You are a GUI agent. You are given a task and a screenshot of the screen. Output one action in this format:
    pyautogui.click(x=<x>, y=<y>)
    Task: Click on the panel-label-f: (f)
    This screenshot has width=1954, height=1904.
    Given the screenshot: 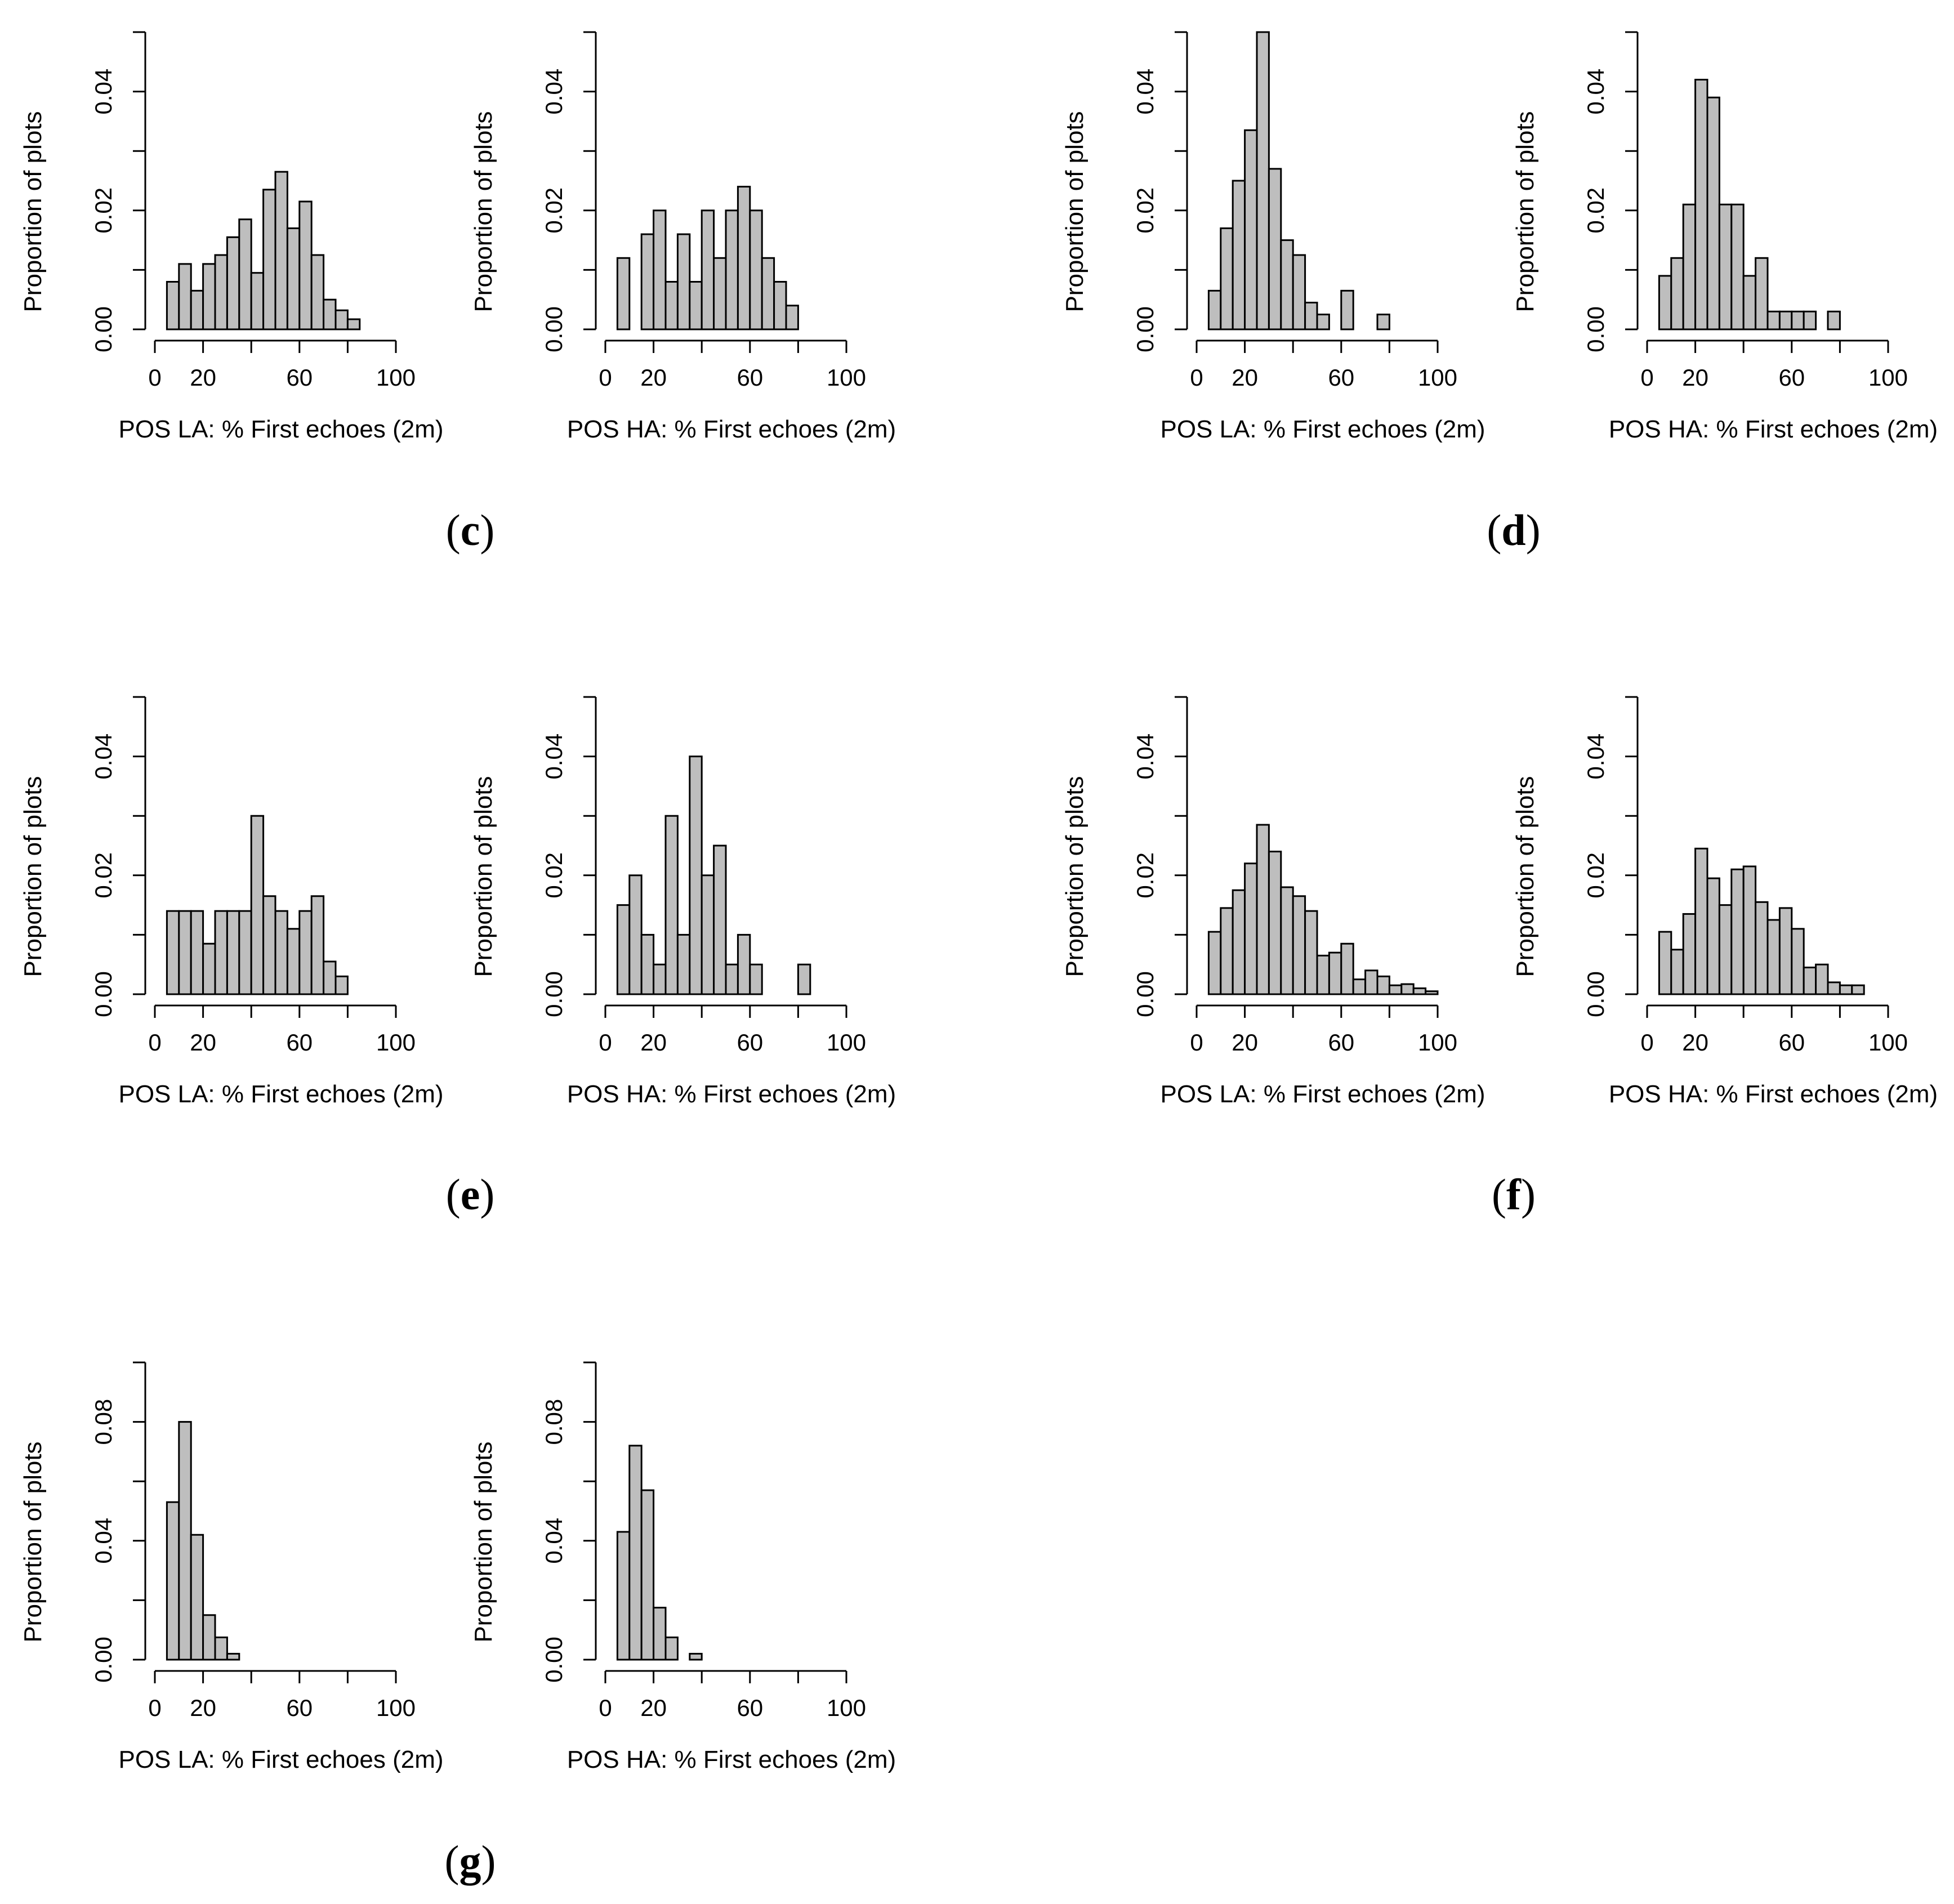 What is the action you would take?
    pyautogui.click(x=1514, y=1194)
    